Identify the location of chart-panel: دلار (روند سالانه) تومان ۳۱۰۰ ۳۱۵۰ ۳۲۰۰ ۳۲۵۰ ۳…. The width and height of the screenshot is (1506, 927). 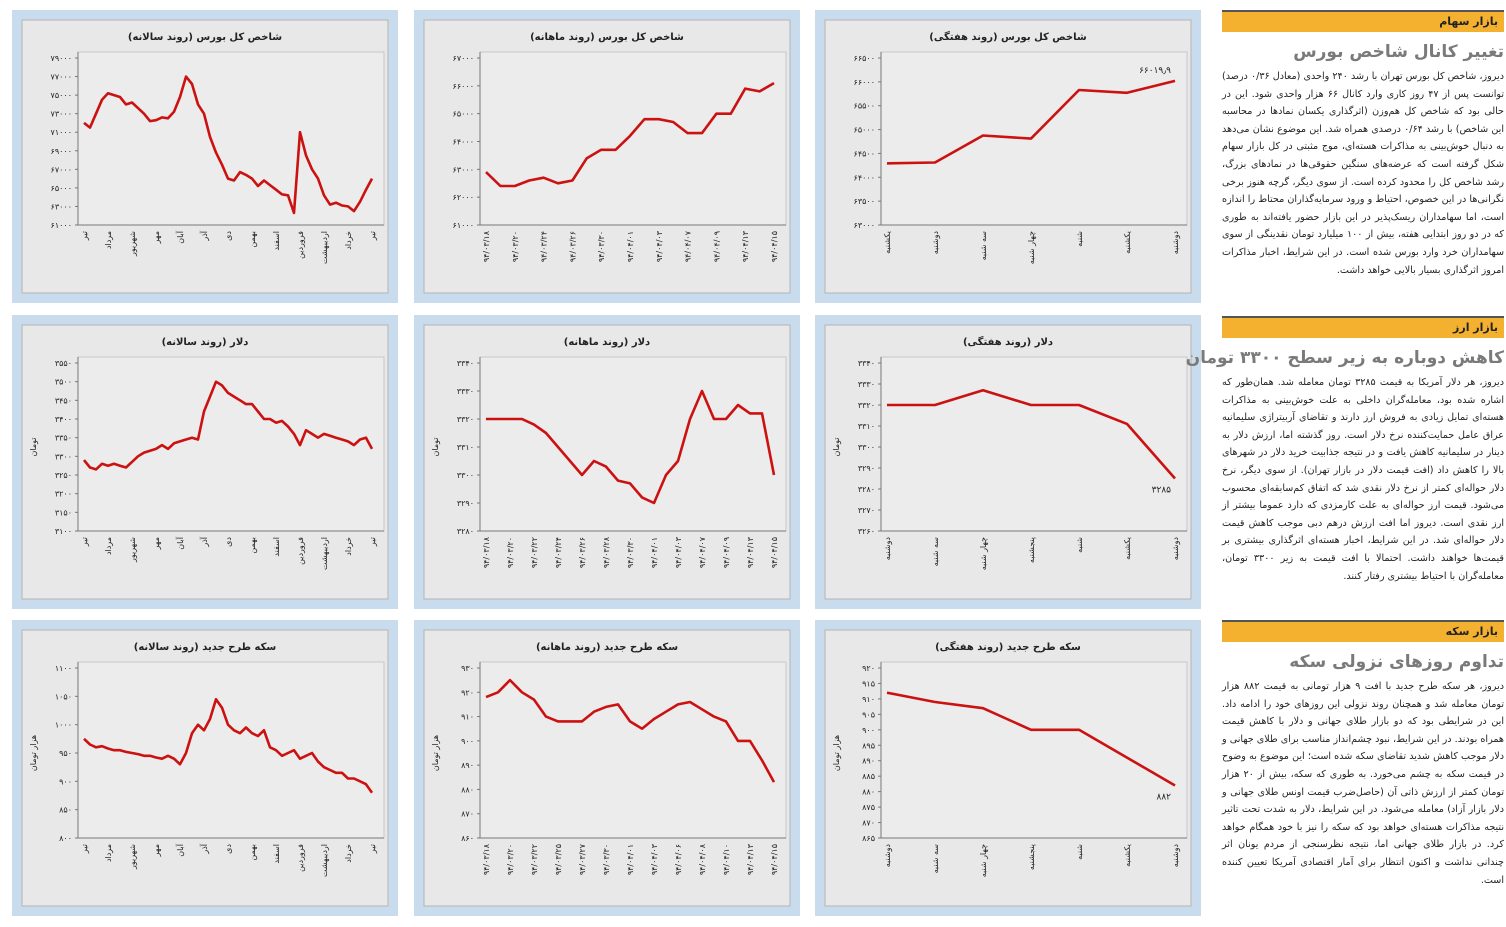
(205, 462).